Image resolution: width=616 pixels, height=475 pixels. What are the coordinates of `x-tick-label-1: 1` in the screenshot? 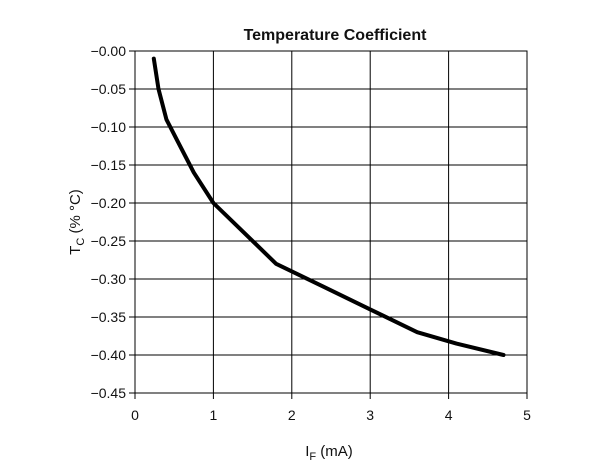 It's located at (214, 415).